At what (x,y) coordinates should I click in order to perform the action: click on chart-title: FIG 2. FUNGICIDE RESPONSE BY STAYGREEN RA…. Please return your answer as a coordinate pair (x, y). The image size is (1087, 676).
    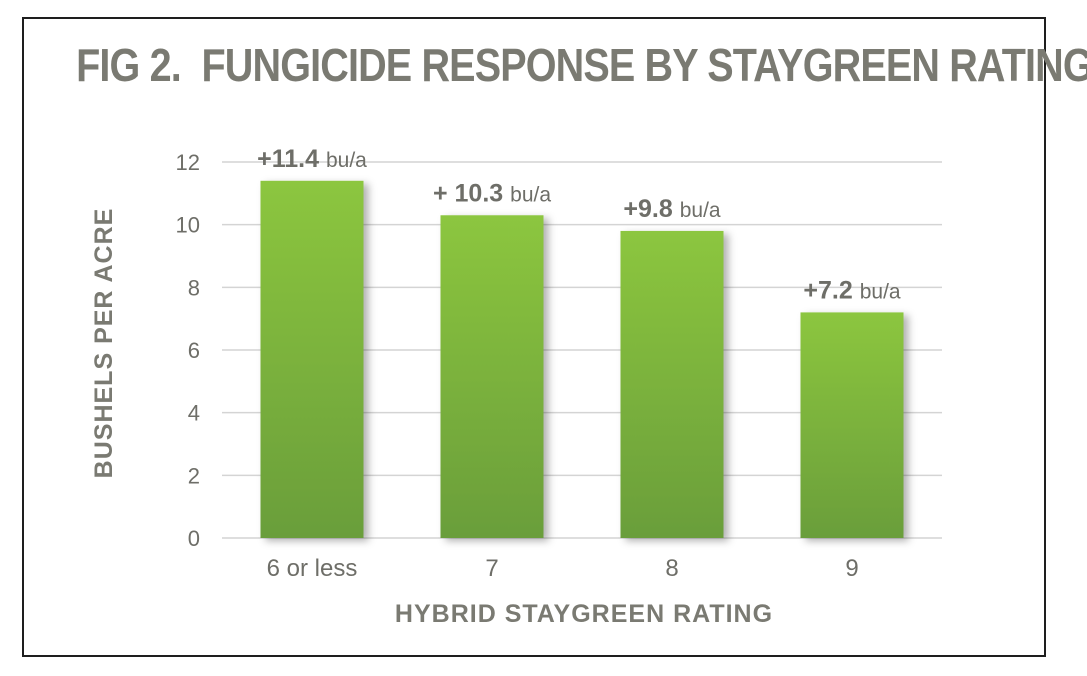
    Looking at the image, I should click on (581, 65).